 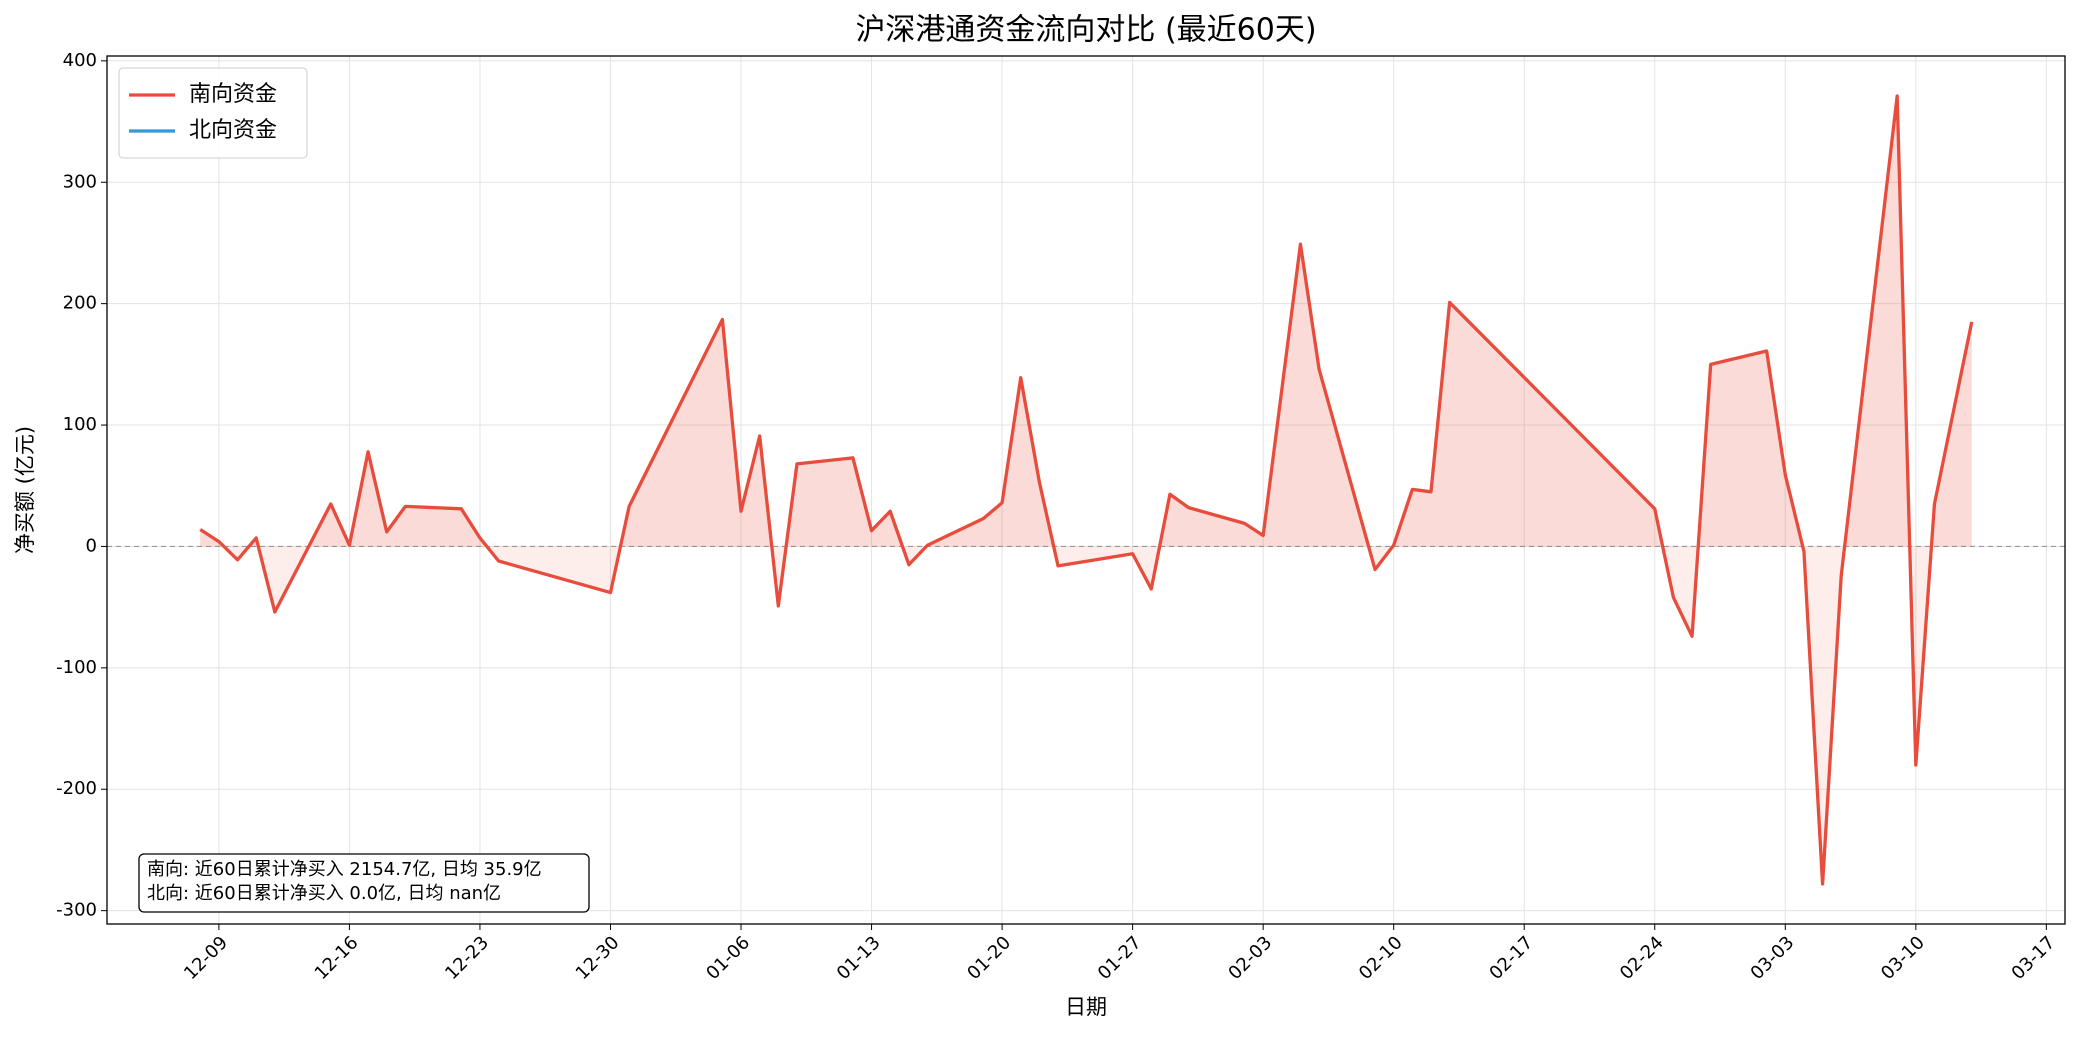 What do you see at coordinates (1250, 958) in the screenshot?
I see `x-tick-label: 02-03` at bounding box center [1250, 958].